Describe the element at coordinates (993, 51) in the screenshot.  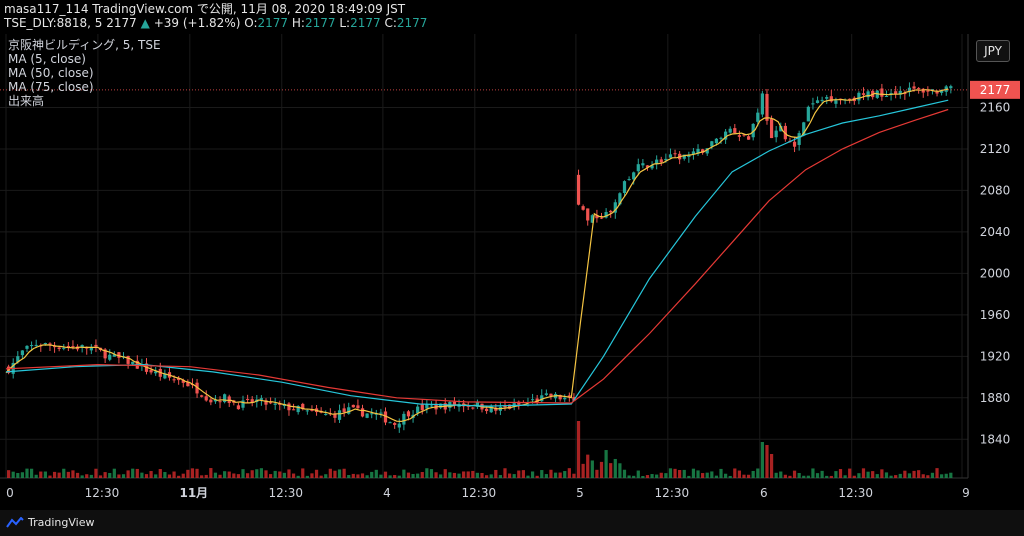
I see `currency-button: JPY` at that location.